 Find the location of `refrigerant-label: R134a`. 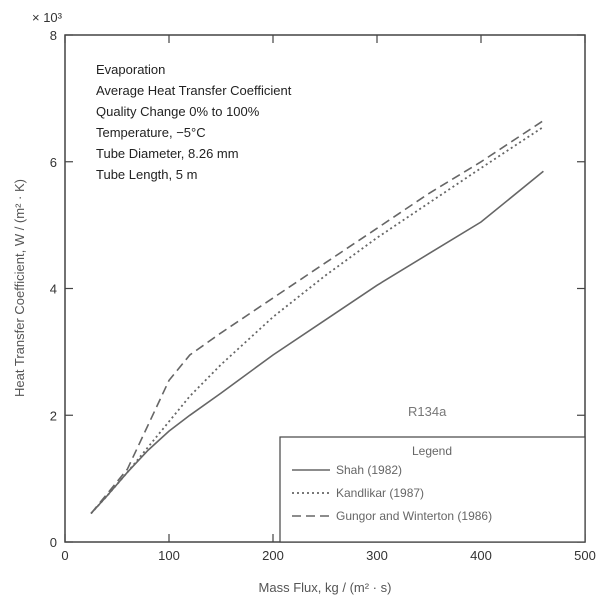

refrigerant-label: R134a is located at coordinates (427, 411).